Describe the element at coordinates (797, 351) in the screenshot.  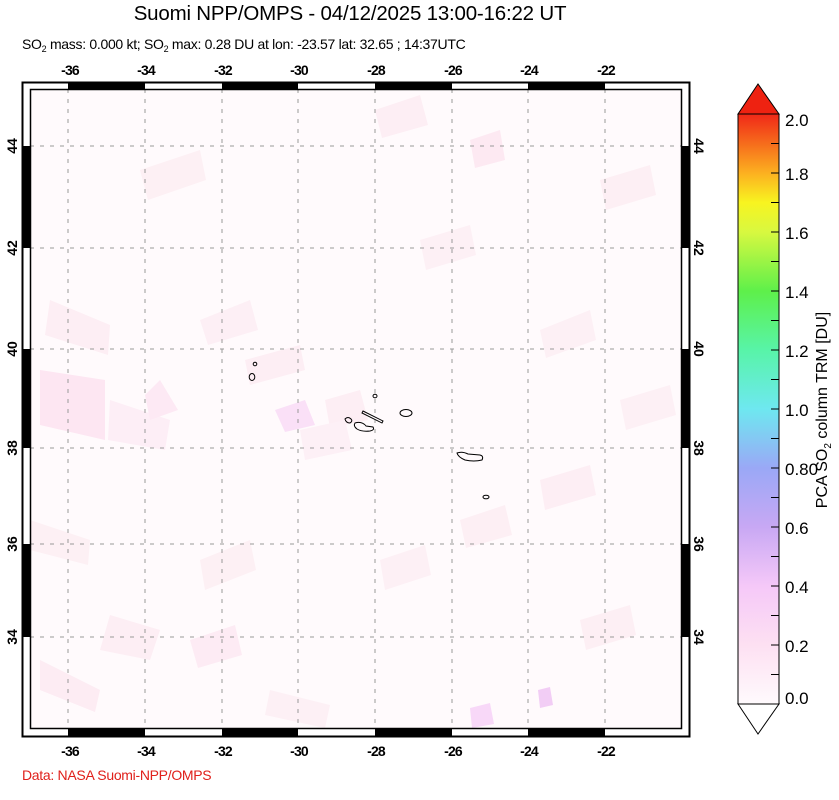
I see `colorbar-tick: 1.2` at that location.